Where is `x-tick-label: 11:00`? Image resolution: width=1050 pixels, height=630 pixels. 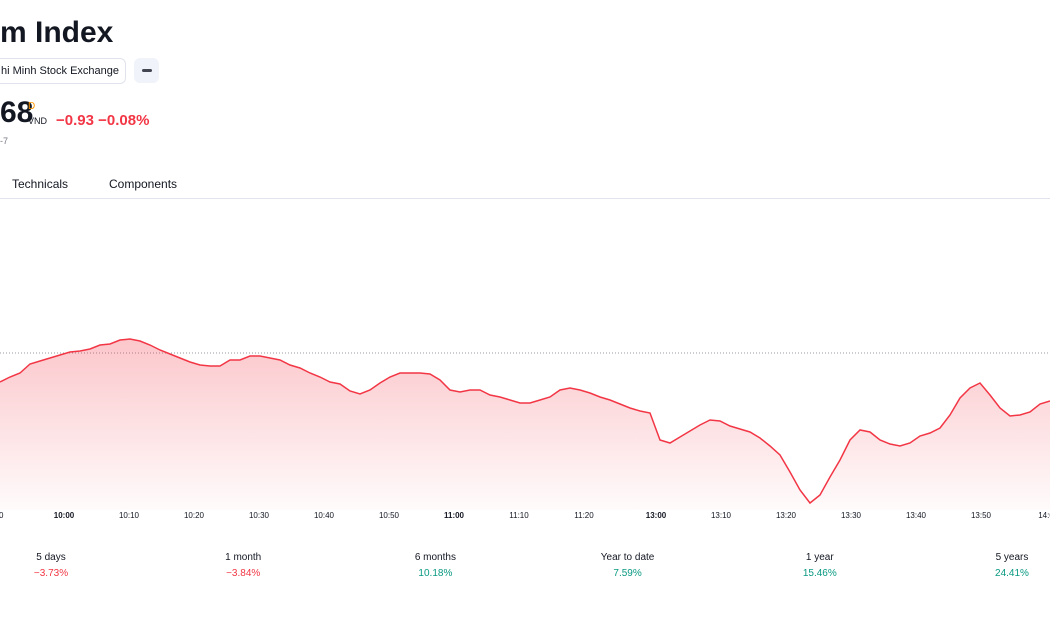 x-tick-label: 11:00 is located at coordinates (454, 515).